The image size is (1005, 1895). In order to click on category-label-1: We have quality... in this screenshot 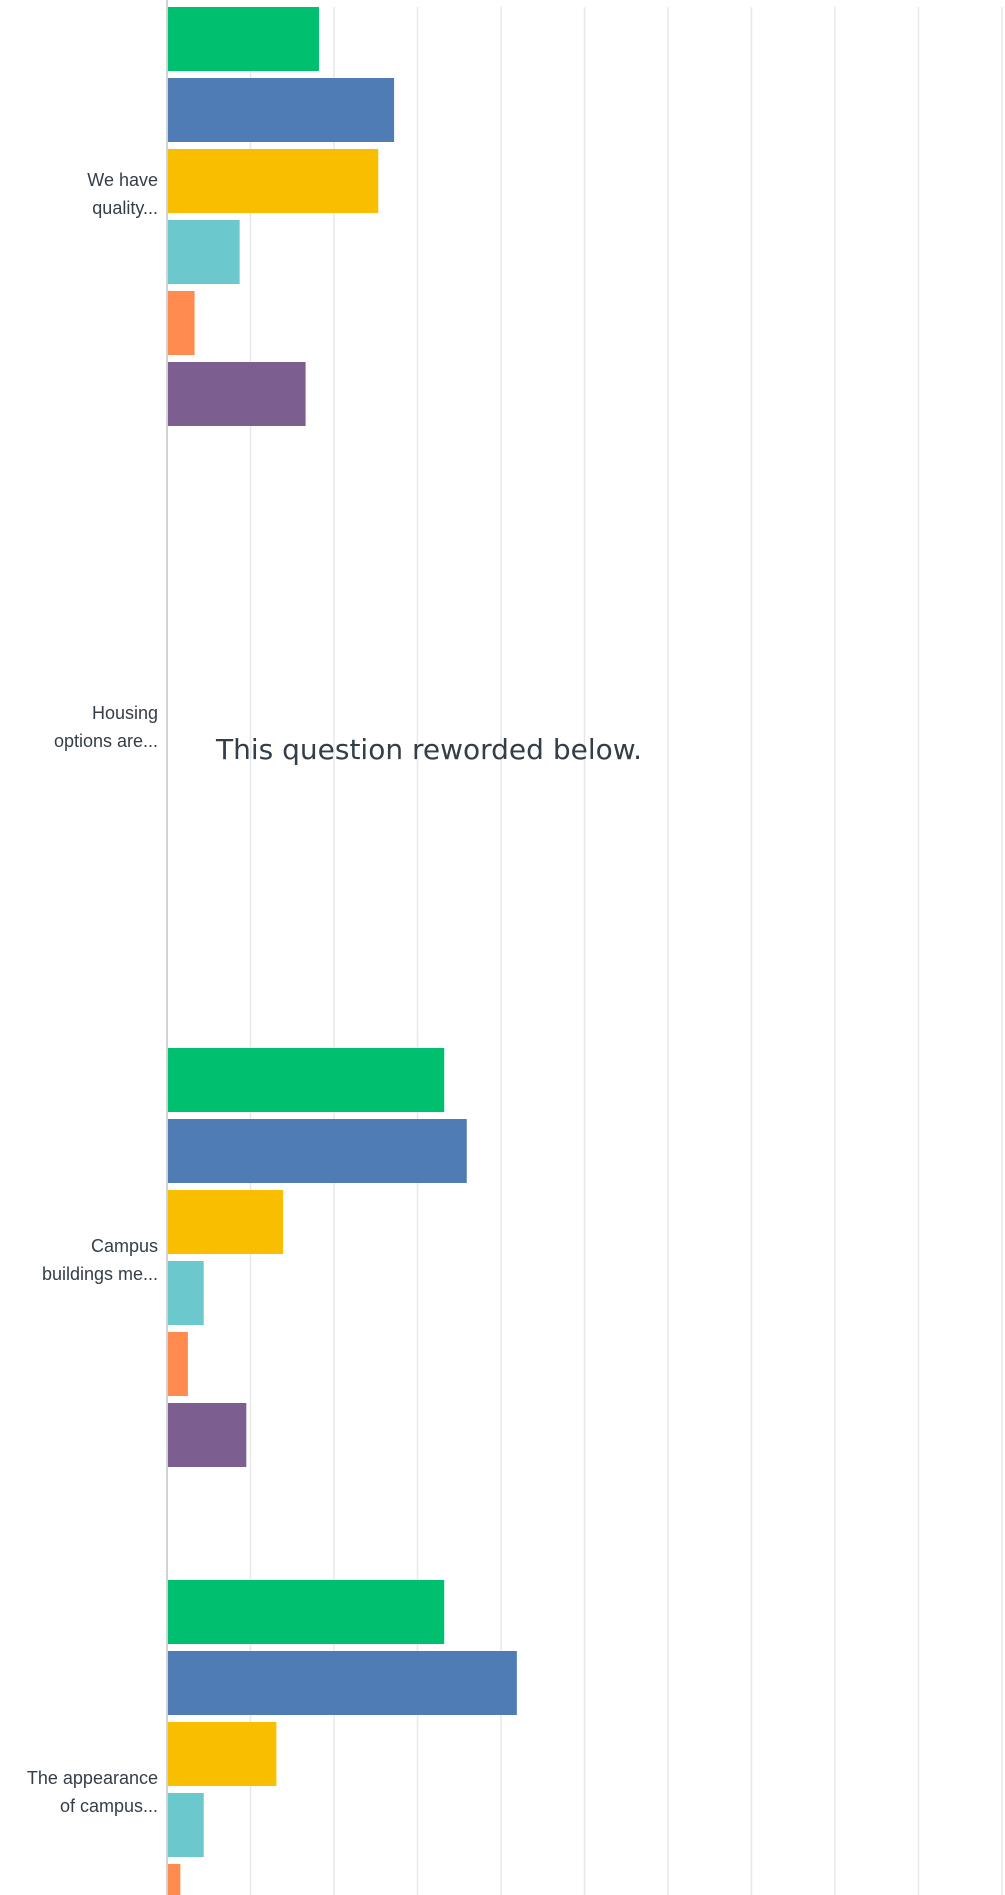, I will do `click(122, 194)`.